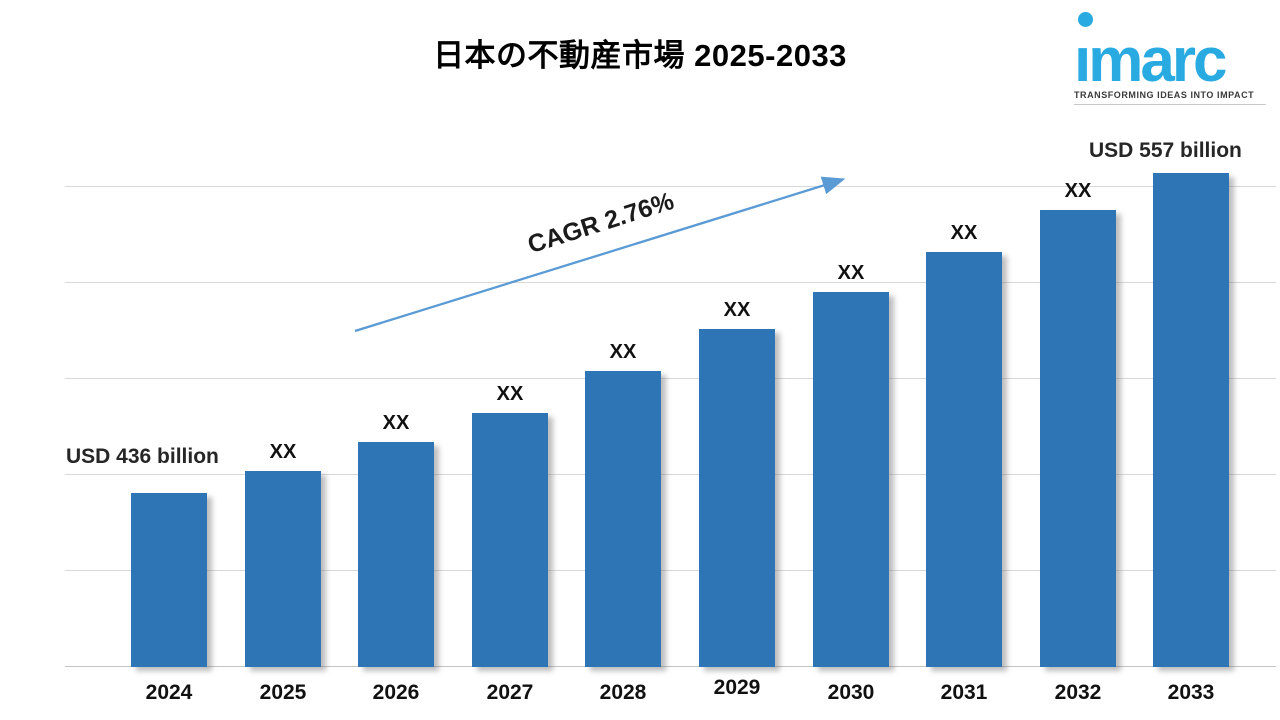 The height and width of the screenshot is (720, 1280). What do you see at coordinates (396, 423) in the screenshot?
I see `bar-label-2026: XX` at bounding box center [396, 423].